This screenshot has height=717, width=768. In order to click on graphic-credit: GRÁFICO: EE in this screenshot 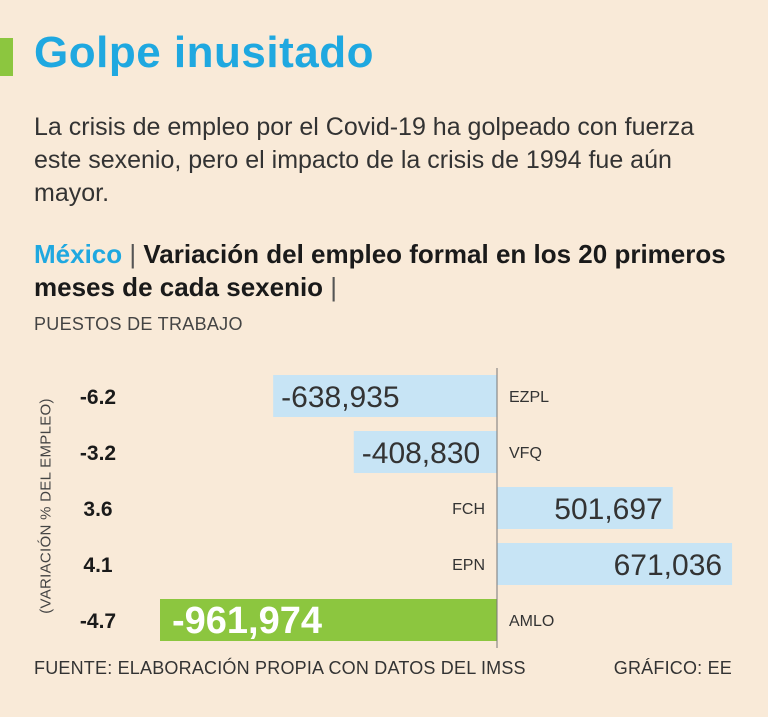, I will do `click(672, 668)`.